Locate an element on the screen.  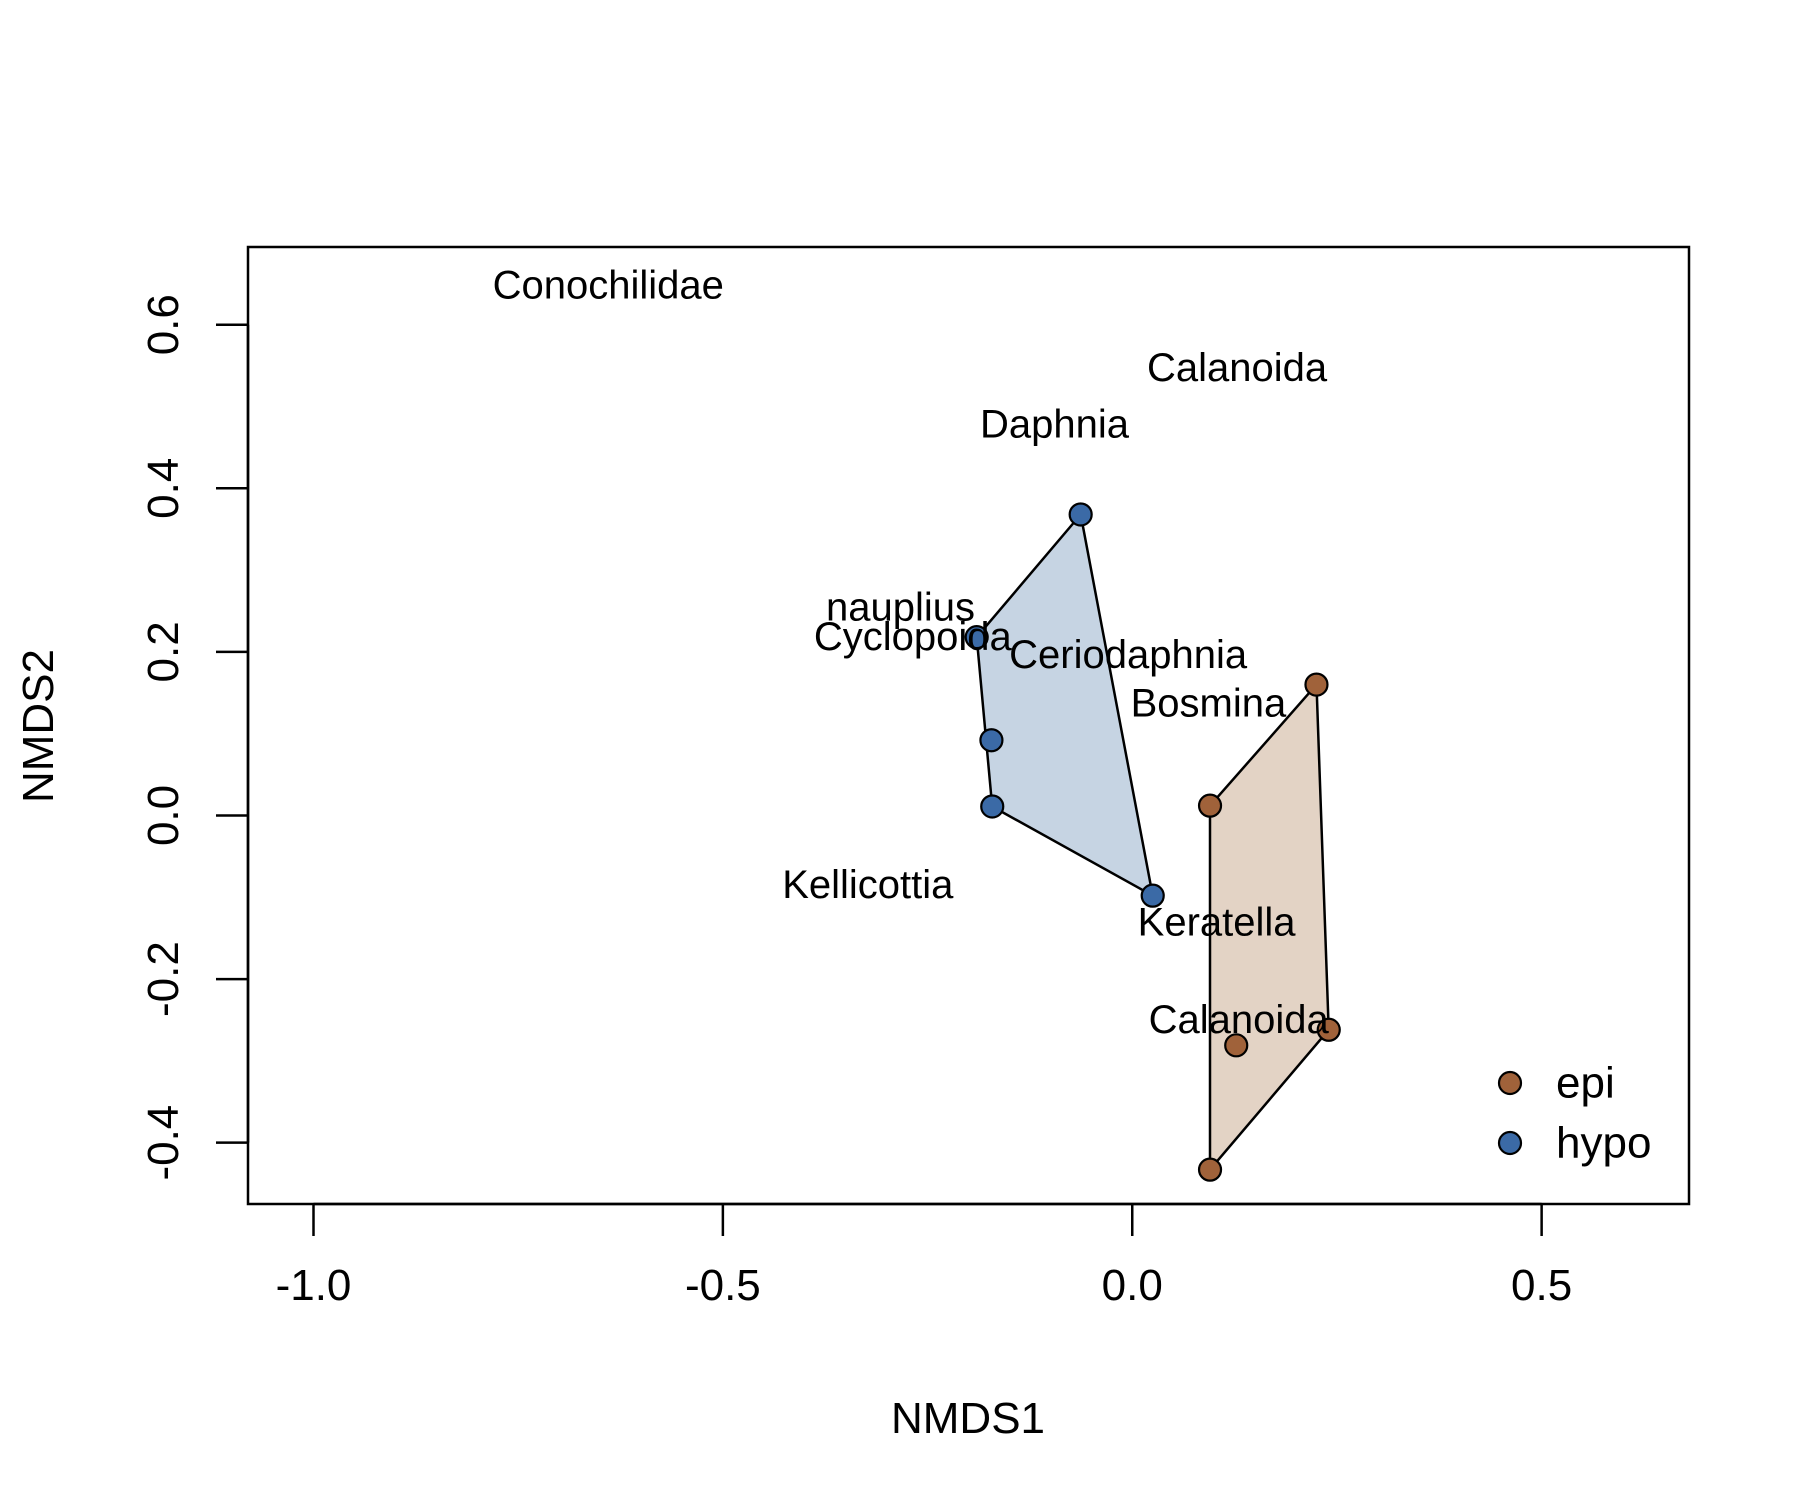
legend-label: epi is located at coordinates (1585, 1083).